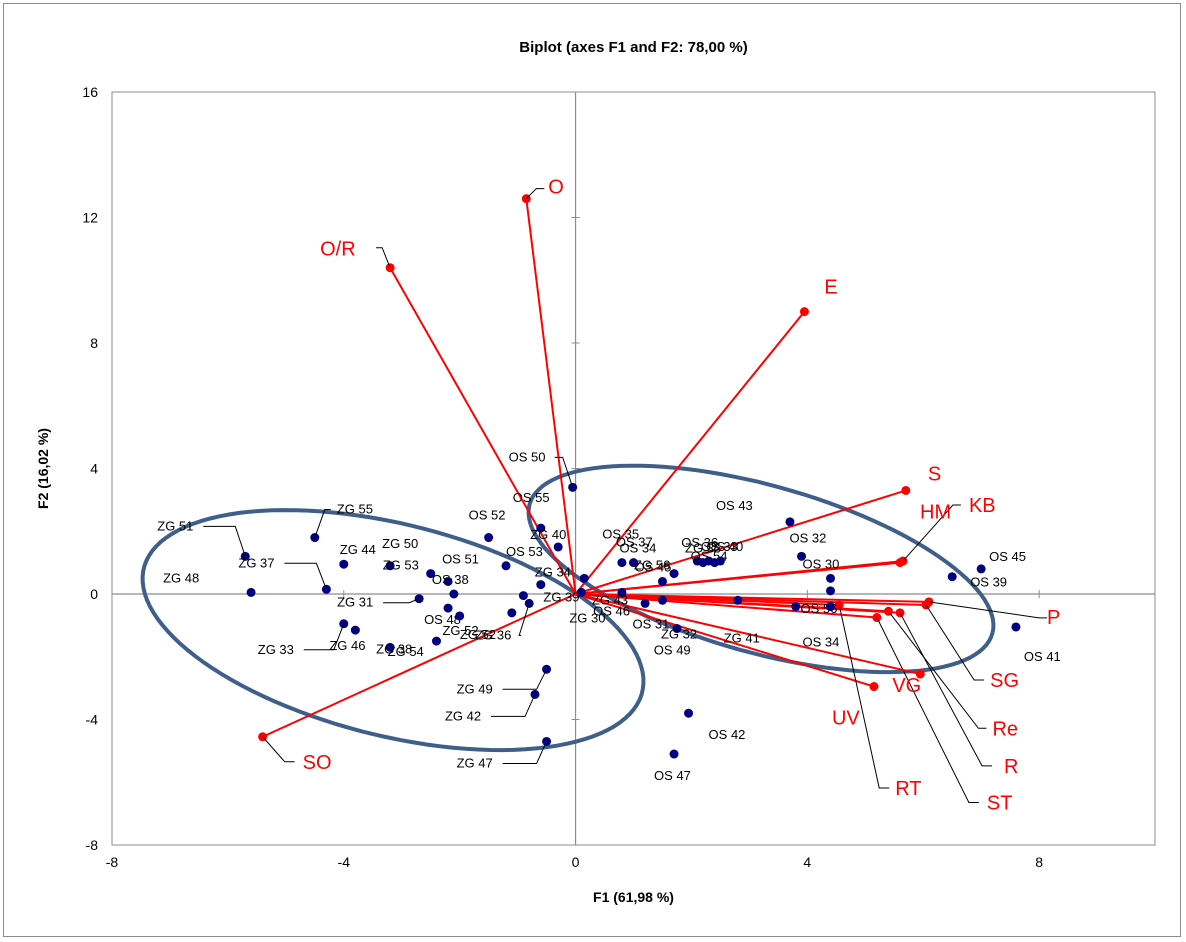  What do you see at coordinates (1011, 767) in the screenshot?
I see `variable-label: R` at bounding box center [1011, 767].